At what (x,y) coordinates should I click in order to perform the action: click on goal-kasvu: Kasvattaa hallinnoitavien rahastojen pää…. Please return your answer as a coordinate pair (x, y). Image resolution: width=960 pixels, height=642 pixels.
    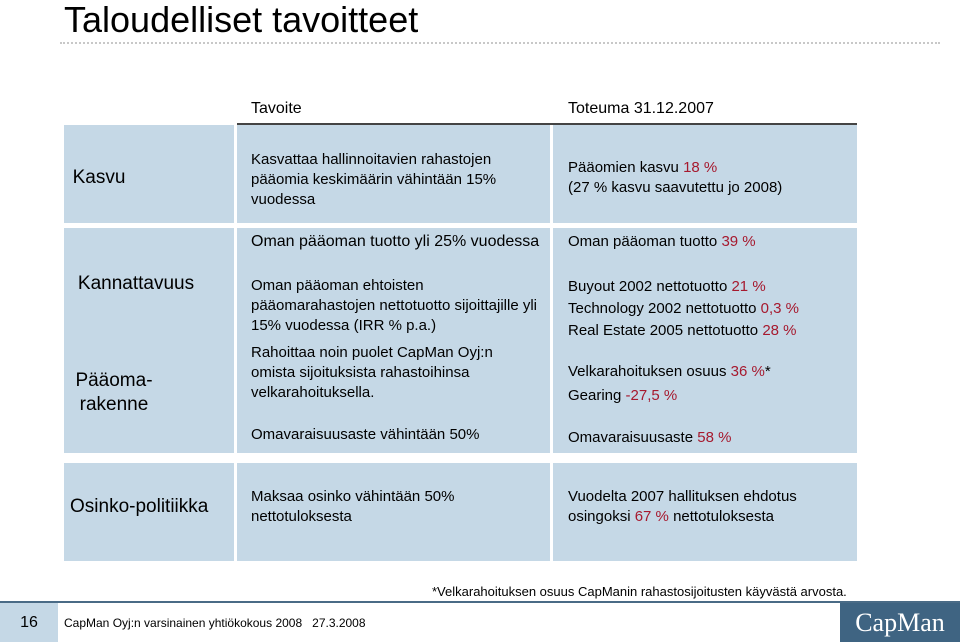
    Looking at the image, I should click on (374, 179).